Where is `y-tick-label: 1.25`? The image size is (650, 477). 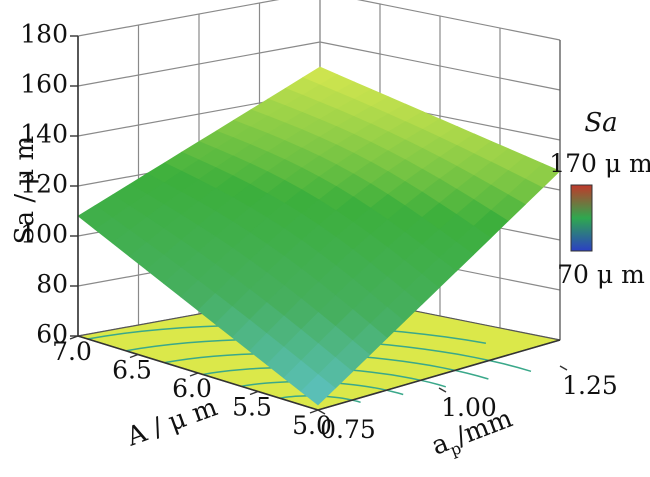 y-tick-label: 1.25 is located at coordinates (590, 385).